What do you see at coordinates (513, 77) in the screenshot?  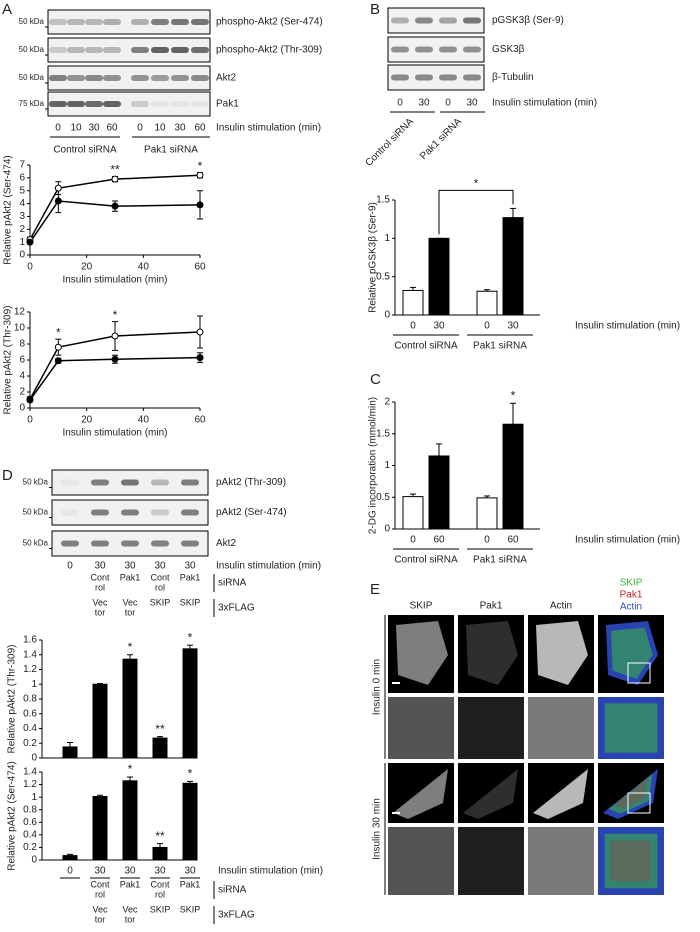 I see `blot-label: β-Tubulin` at bounding box center [513, 77].